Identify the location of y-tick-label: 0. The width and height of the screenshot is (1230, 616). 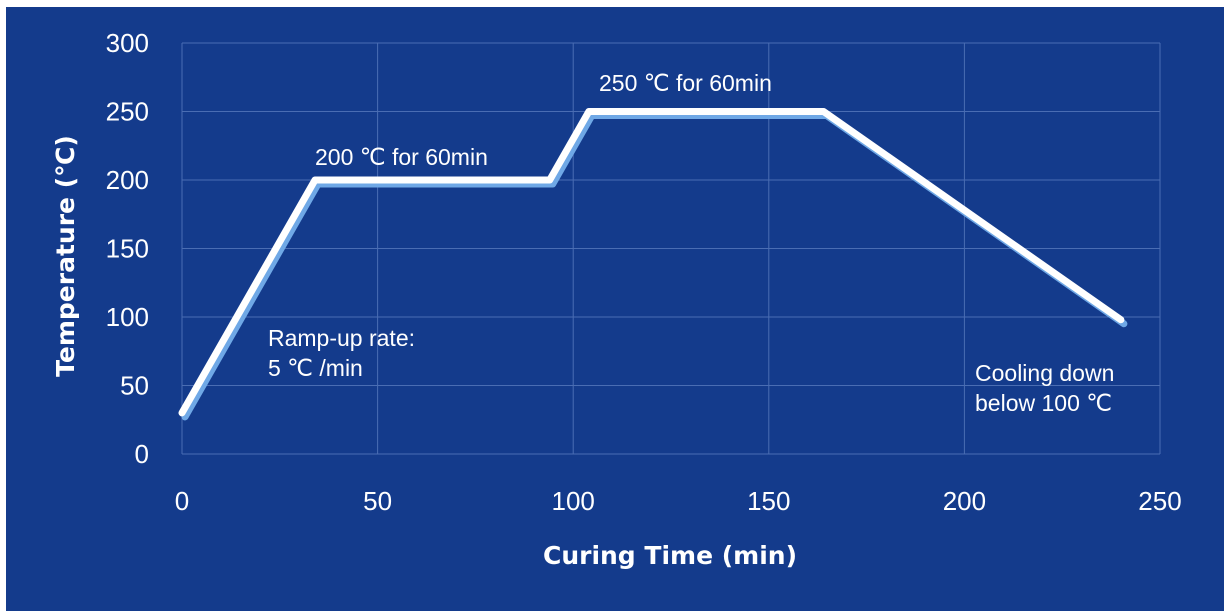
(142, 454).